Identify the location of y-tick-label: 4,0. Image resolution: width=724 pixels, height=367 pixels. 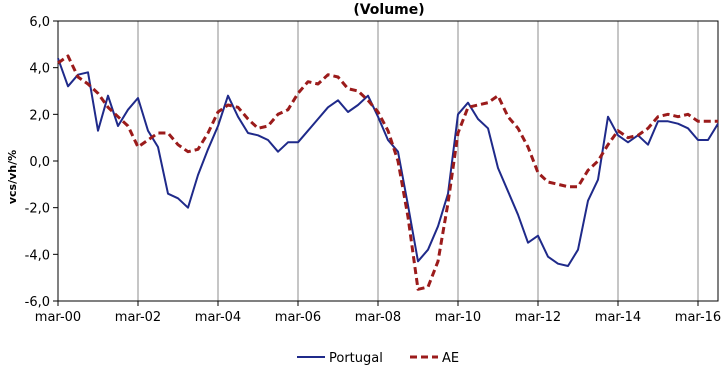
(39, 69).